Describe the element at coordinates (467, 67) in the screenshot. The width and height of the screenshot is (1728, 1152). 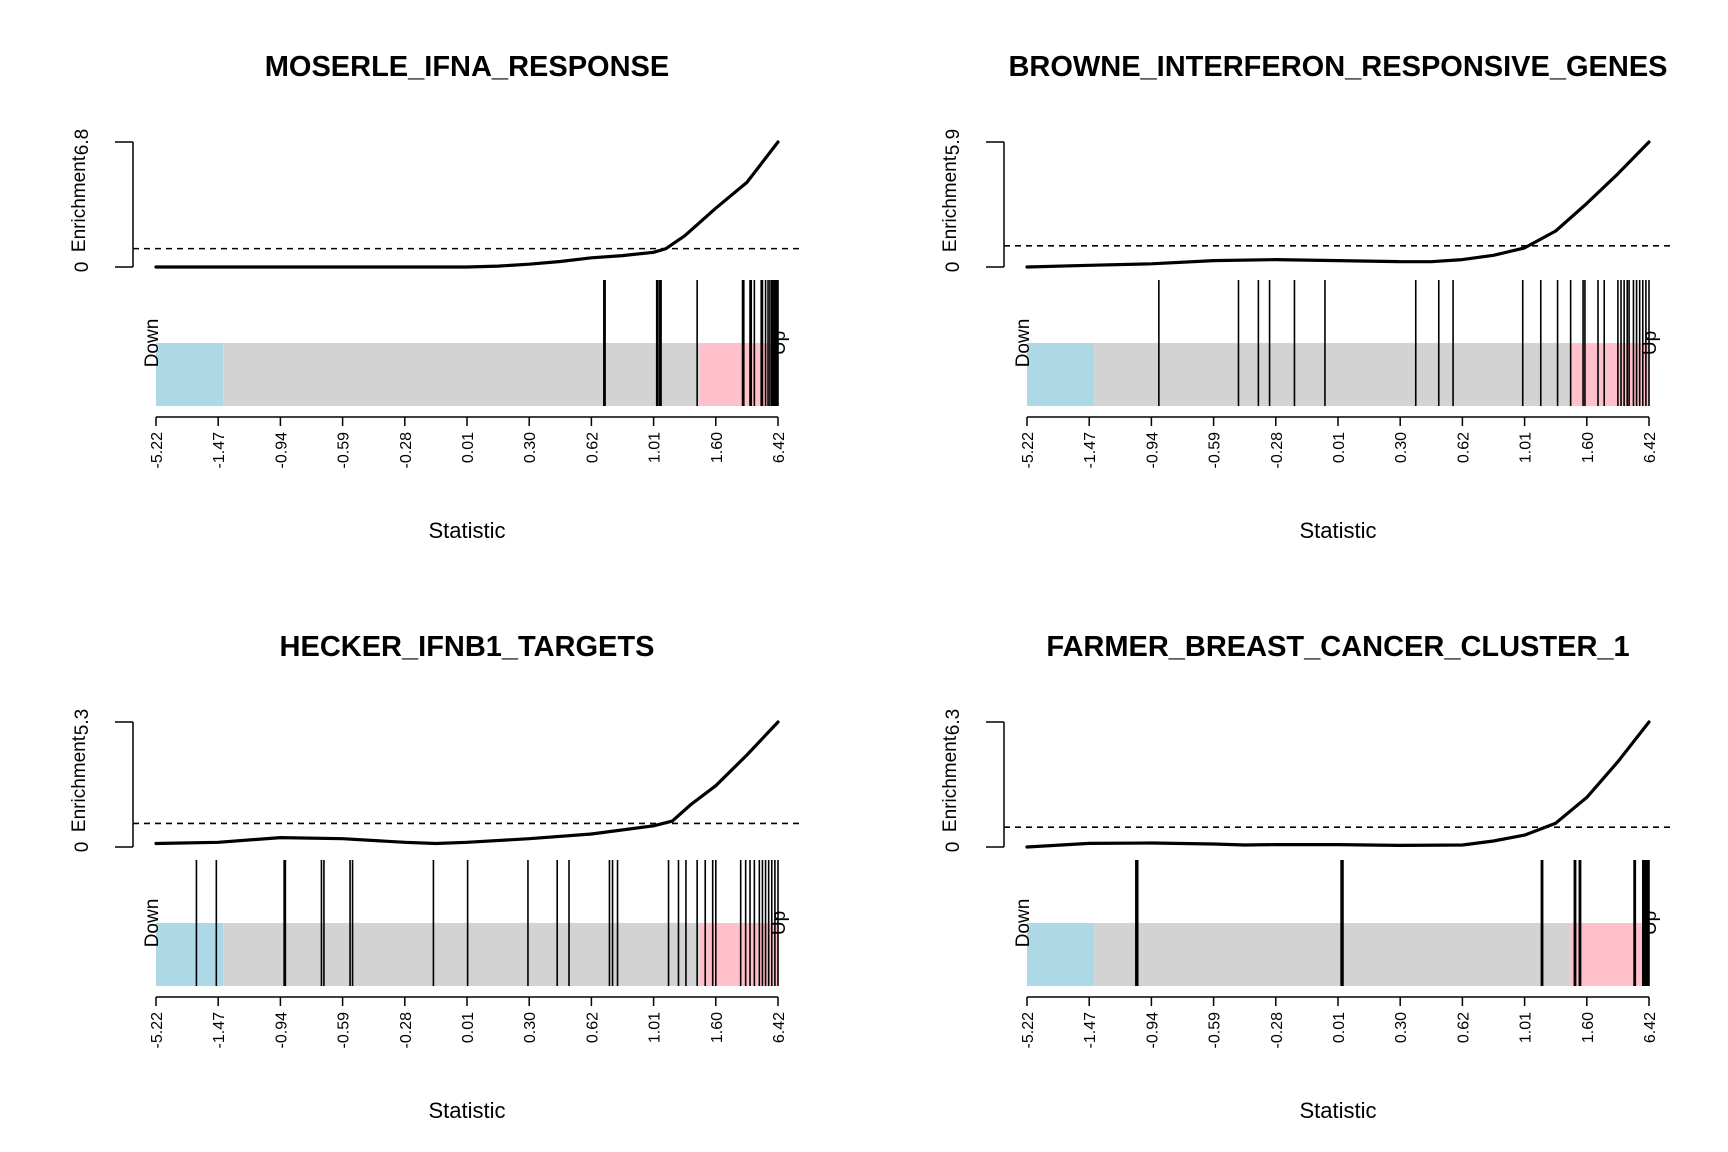
I see `panel-title: MOSERLE_IFNA_RESPONSE` at that location.